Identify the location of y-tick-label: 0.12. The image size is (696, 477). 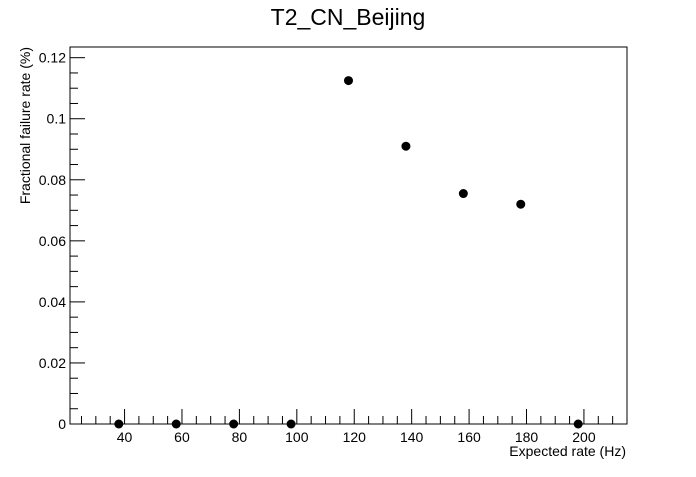
(52, 58).